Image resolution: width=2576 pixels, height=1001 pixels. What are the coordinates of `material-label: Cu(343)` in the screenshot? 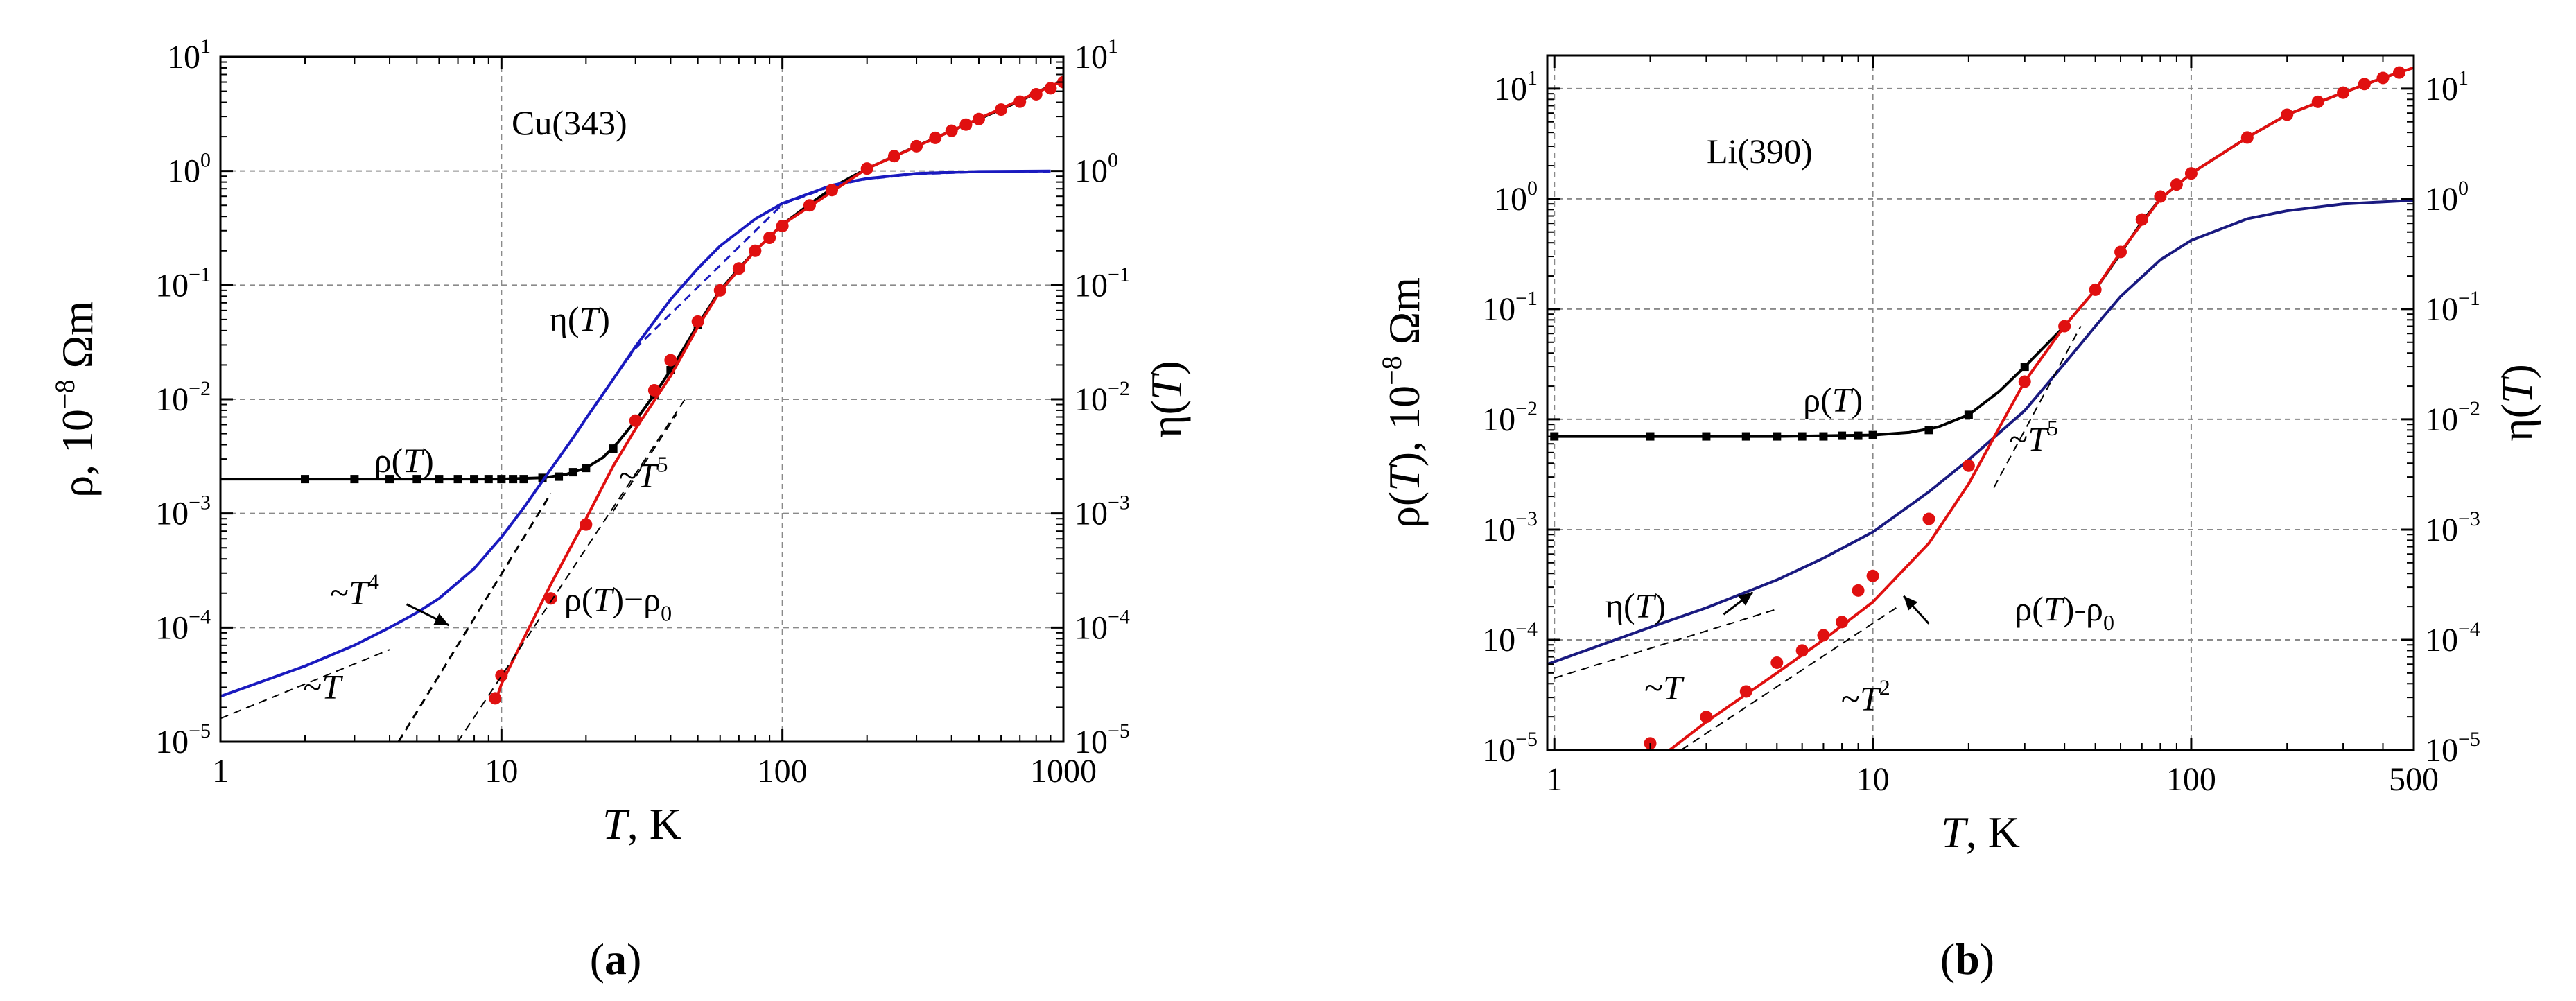 It's located at (569, 122).